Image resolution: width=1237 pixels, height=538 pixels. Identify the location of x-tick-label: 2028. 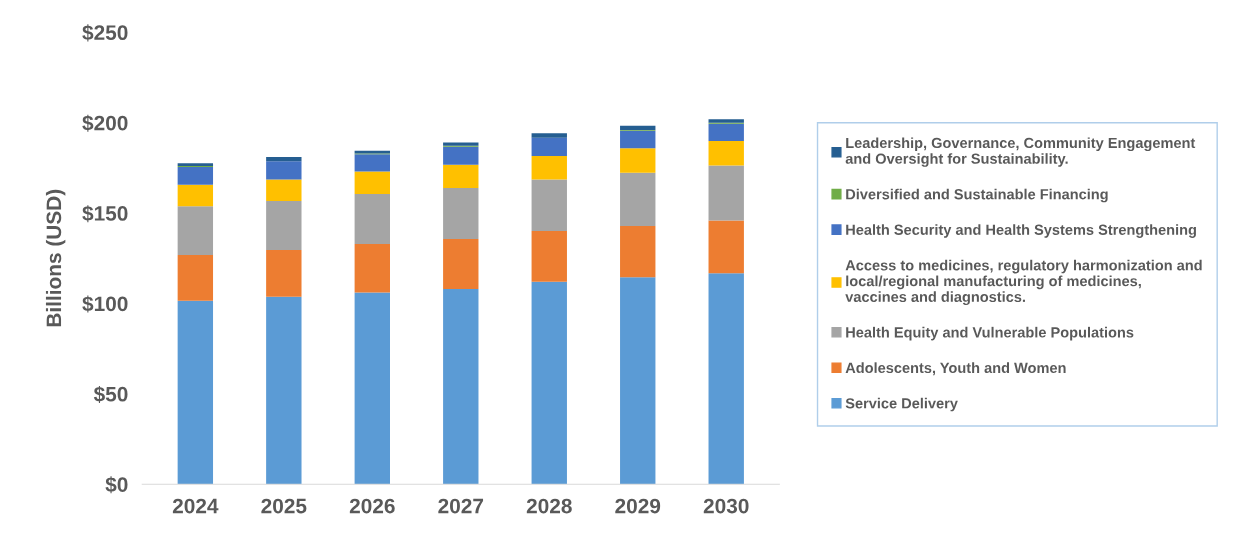
(549, 506).